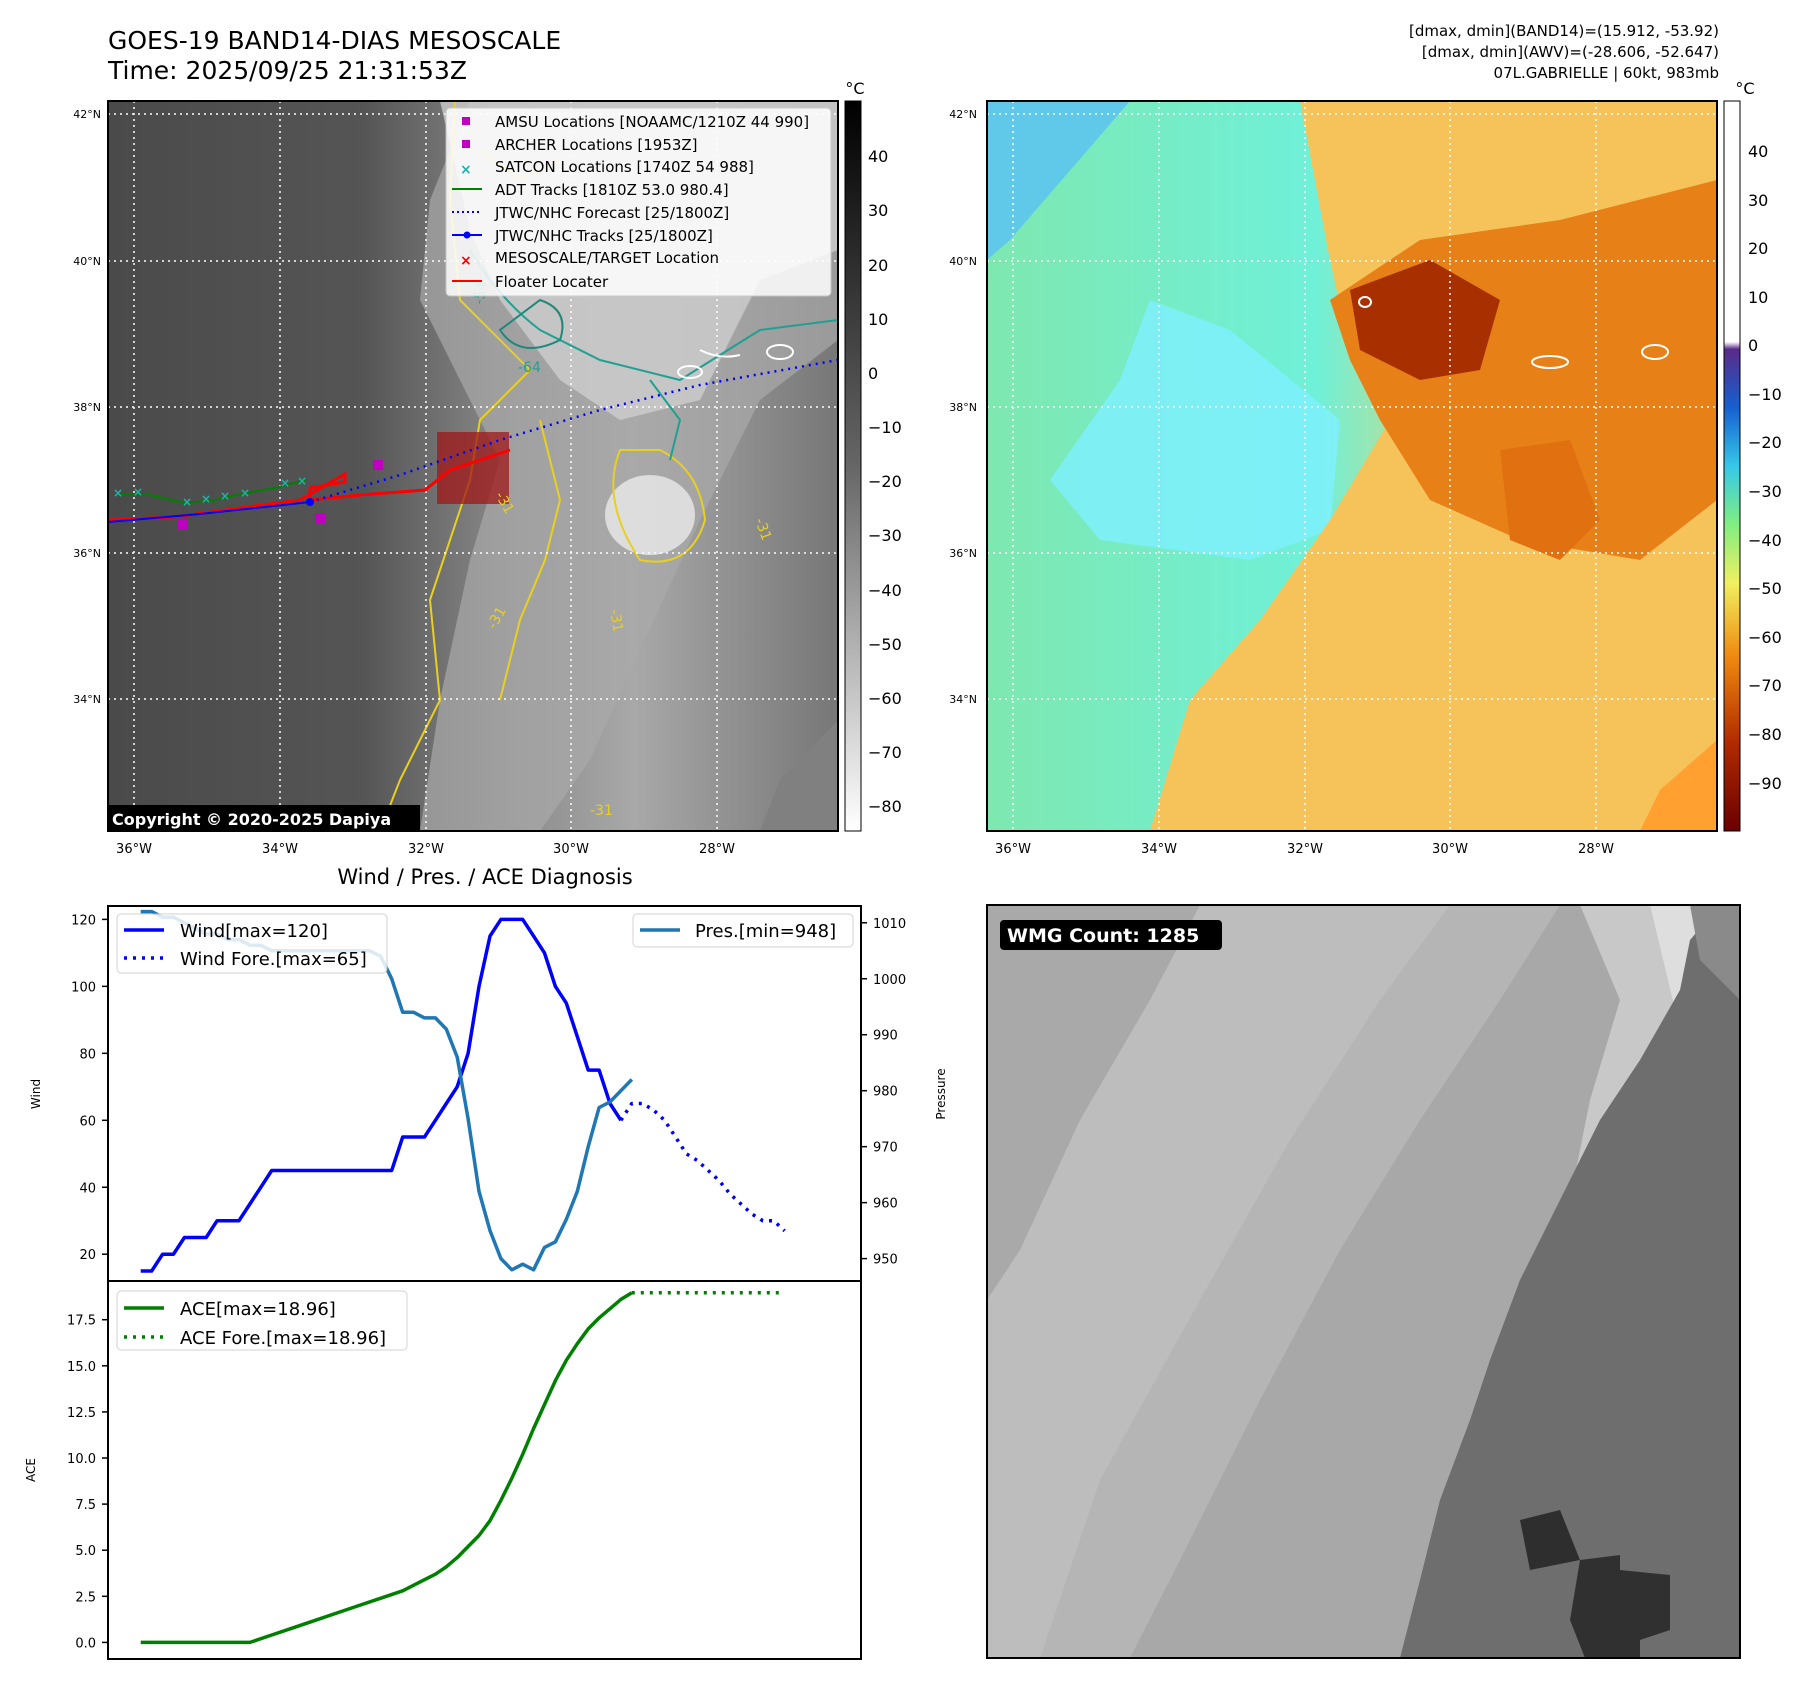 The height and width of the screenshot is (1690, 1801). What do you see at coordinates (251, 819) in the screenshot?
I see `copyright: Copyright © 2020-2025 Dapiya` at bounding box center [251, 819].